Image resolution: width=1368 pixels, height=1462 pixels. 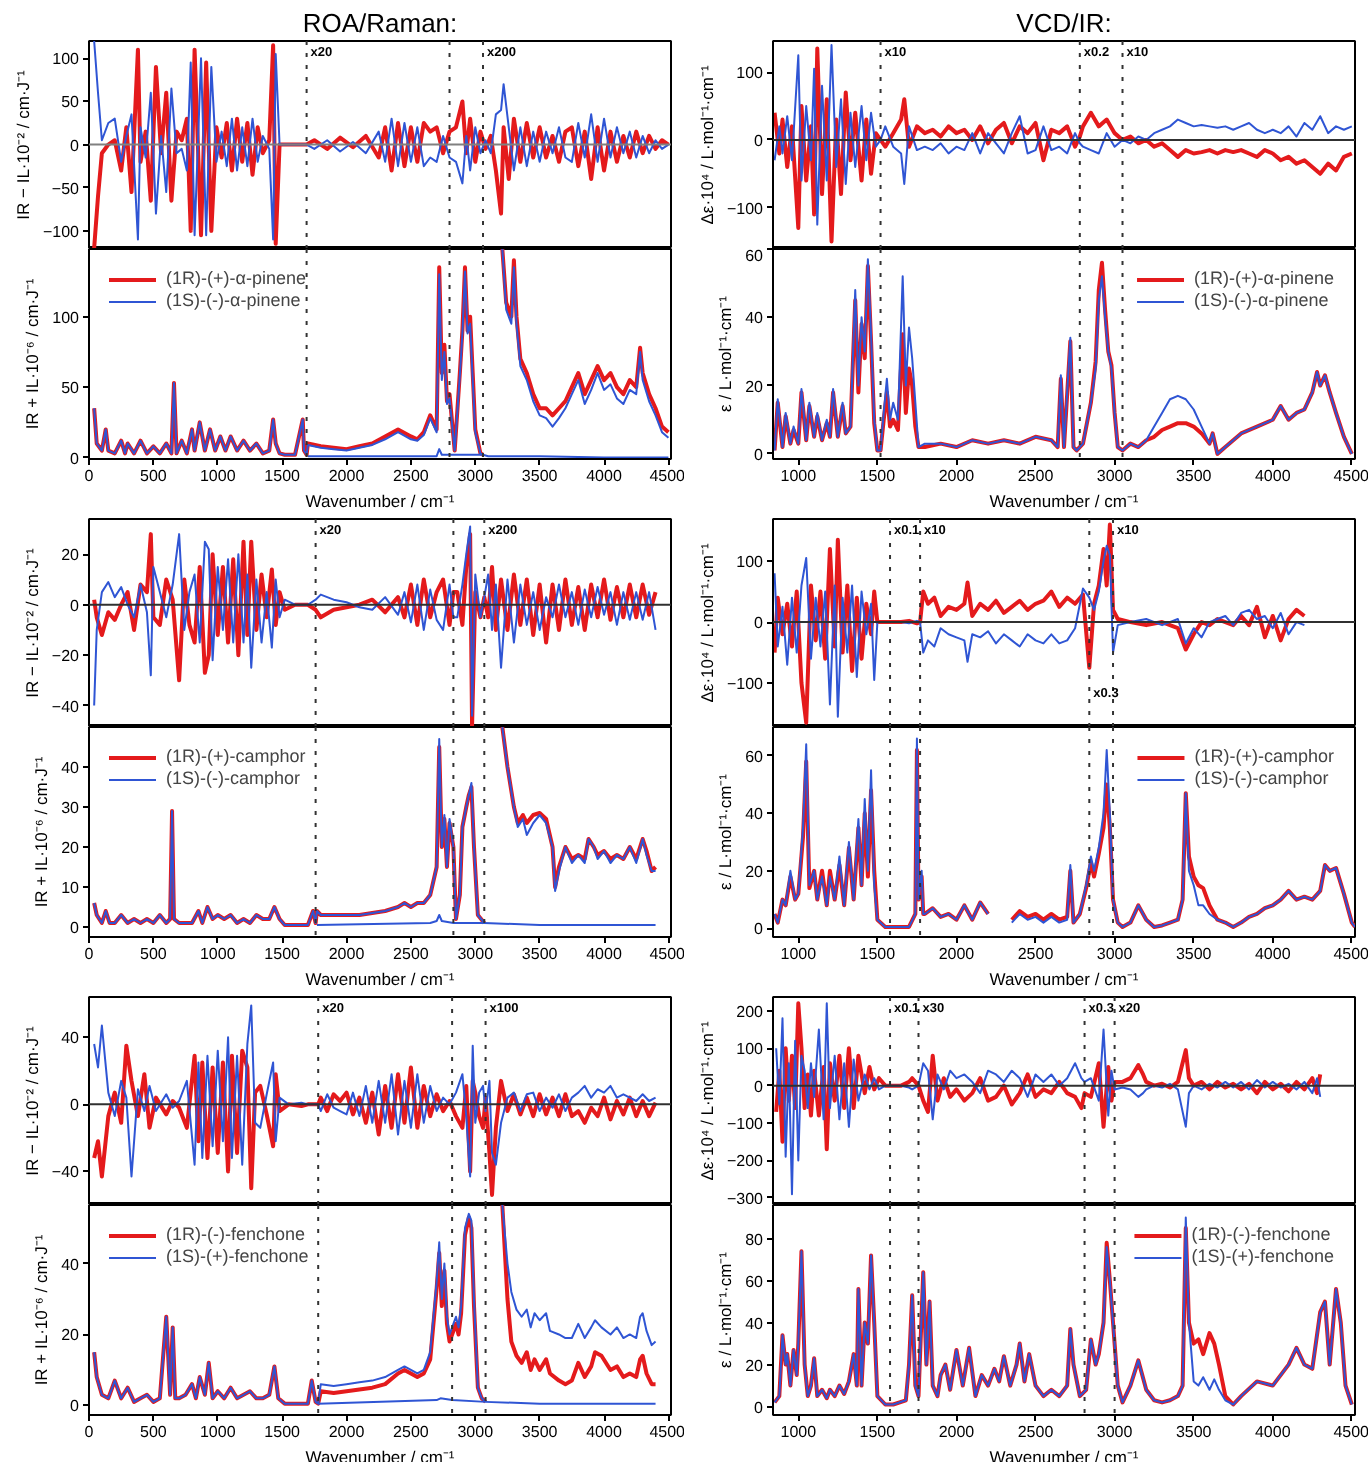 What do you see at coordinates (1064, 23) in the screenshot?
I see `chart-title: VCD/IR:` at bounding box center [1064, 23].